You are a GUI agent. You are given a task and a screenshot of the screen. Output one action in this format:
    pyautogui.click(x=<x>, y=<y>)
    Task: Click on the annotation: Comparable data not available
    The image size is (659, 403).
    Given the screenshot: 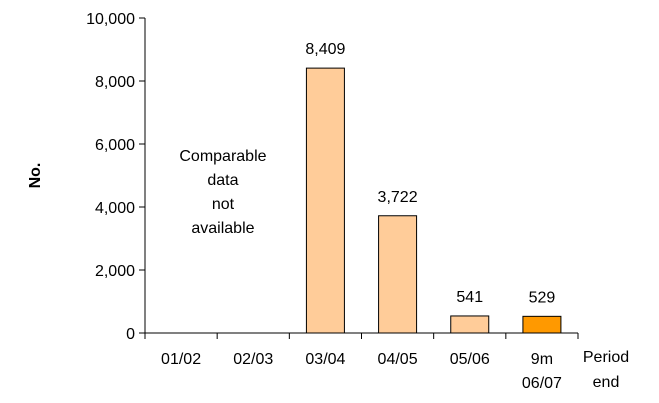 What is the action you would take?
    pyautogui.click(x=222, y=192)
    